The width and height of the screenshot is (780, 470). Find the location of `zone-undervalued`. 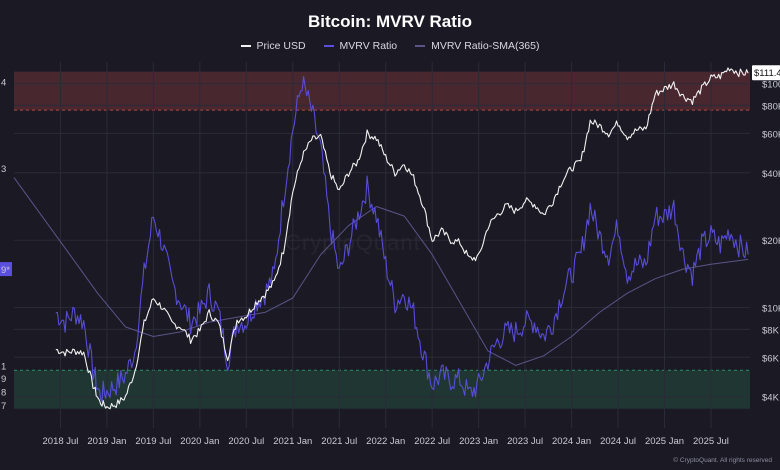

zone-undervalued is located at coordinates (382, 389).